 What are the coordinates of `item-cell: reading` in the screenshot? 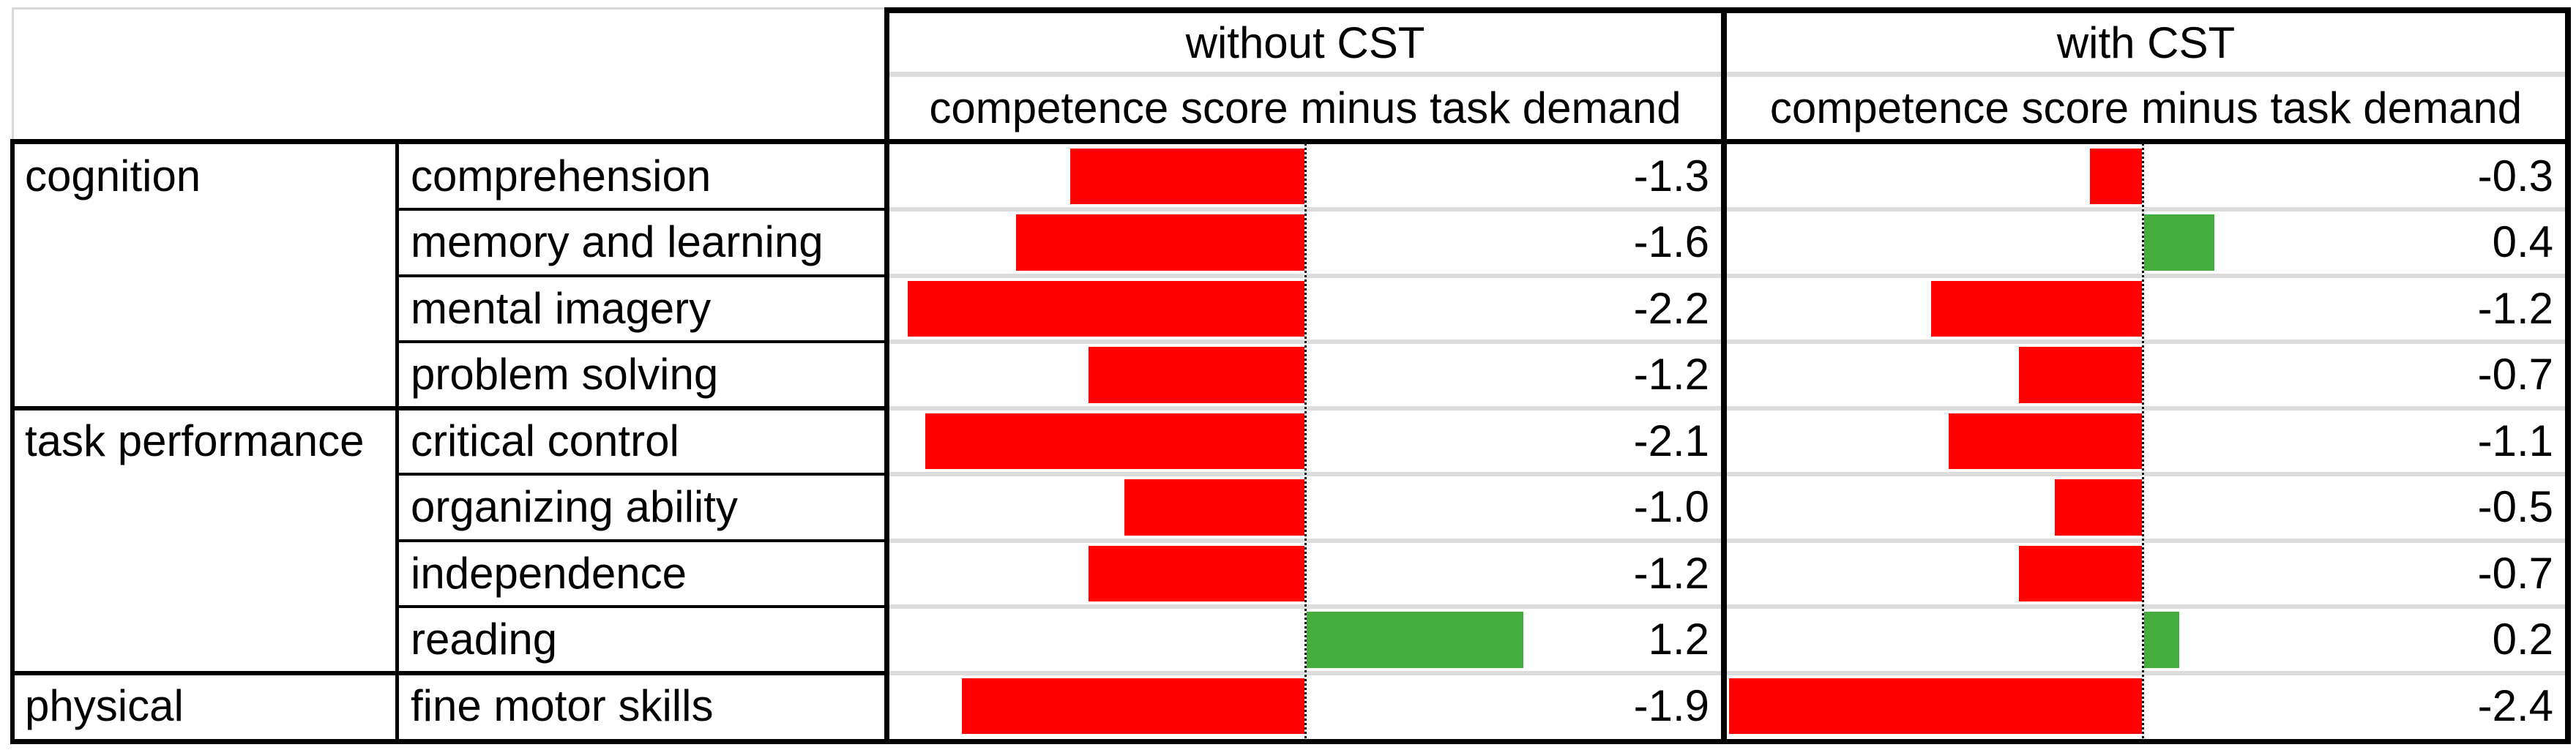 It's located at (484, 639).